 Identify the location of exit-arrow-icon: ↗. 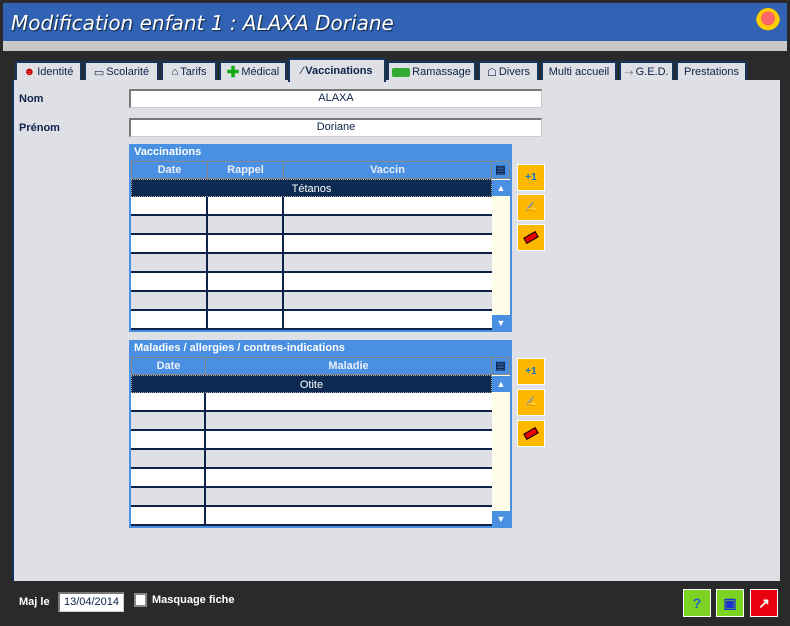
(764, 602).